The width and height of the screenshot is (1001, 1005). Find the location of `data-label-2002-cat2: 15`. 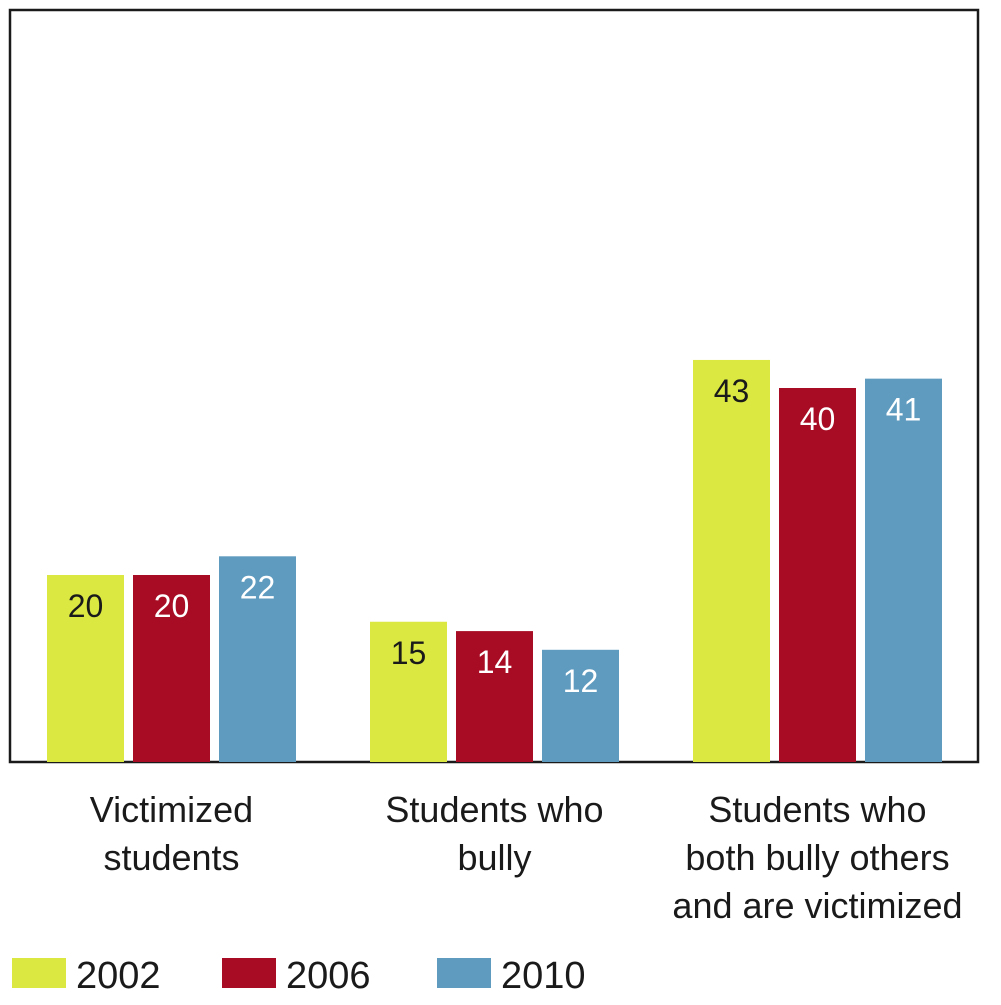

data-label-2002-cat2: 15 is located at coordinates (409, 653).